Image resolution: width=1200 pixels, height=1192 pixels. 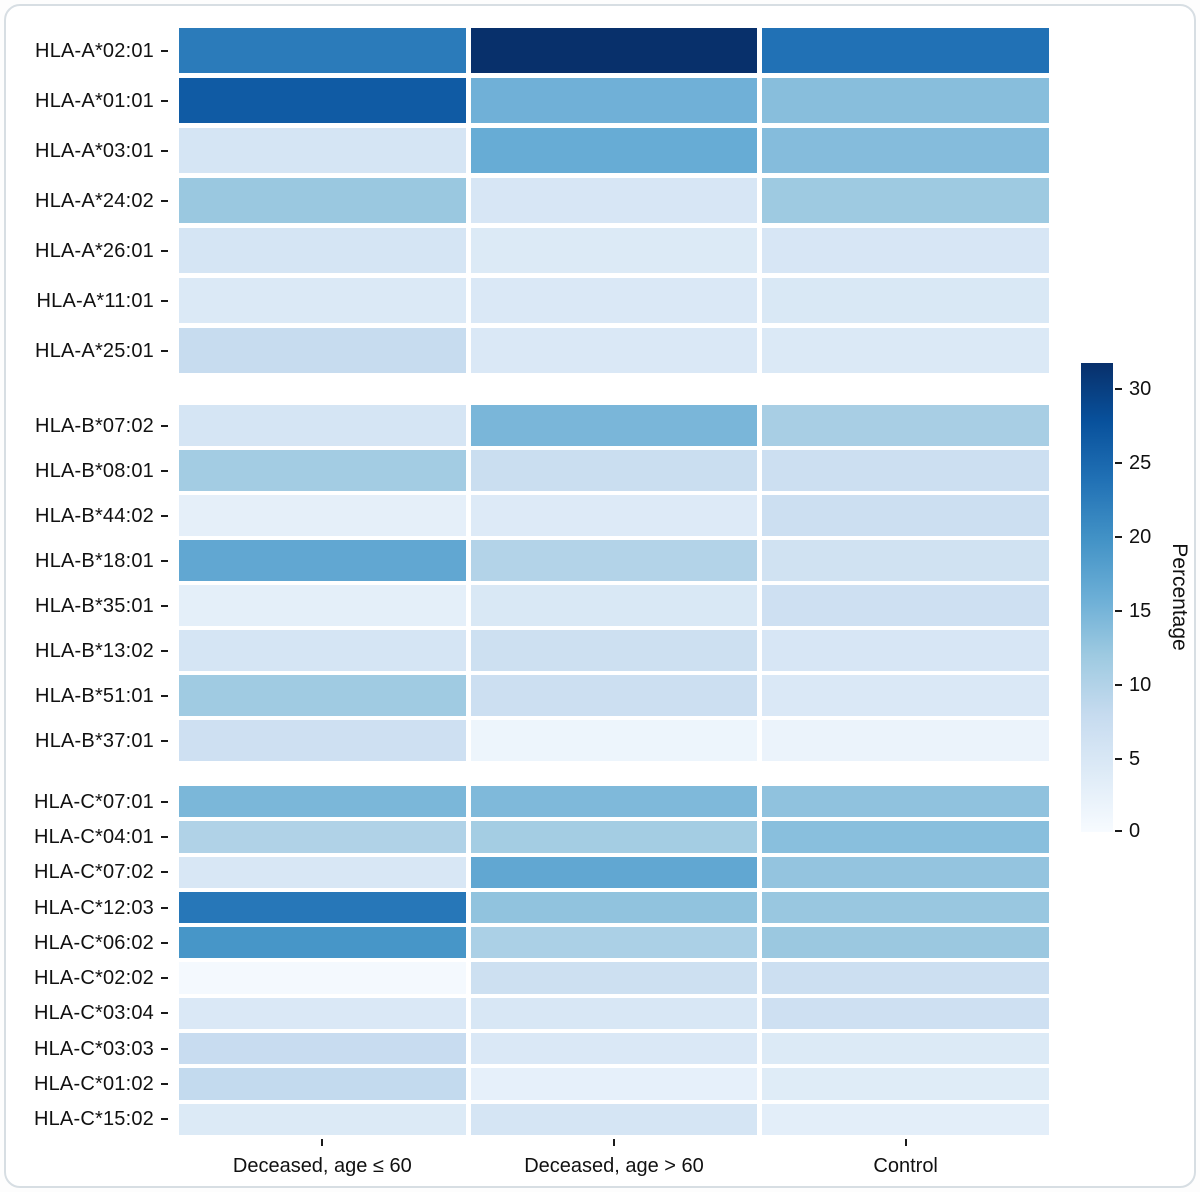 I want to click on colorbar-tick-label: 15, so click(x=1140, y=611).